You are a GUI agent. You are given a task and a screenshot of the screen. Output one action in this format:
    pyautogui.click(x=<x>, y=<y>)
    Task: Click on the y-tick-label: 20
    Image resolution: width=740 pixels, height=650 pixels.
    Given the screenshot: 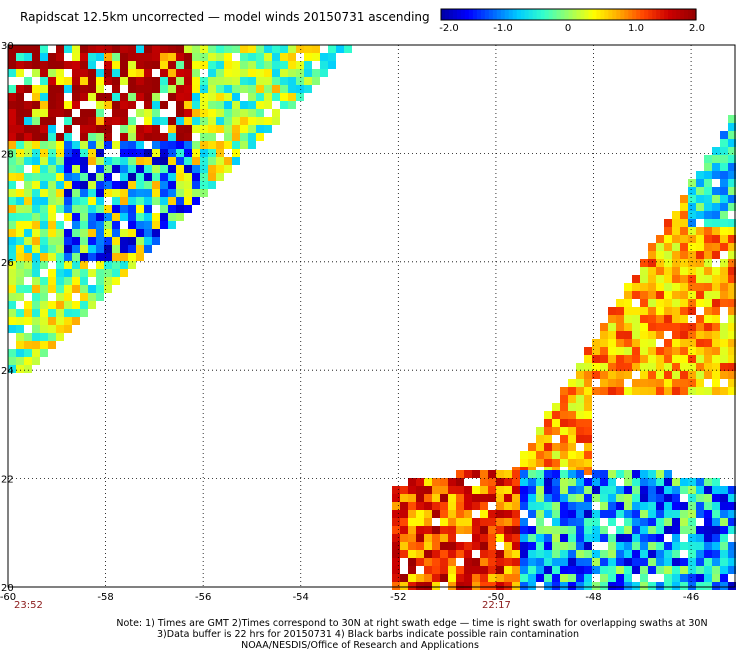 What is the action you would take?
    pyautogui.click(x=7, y=588)
    